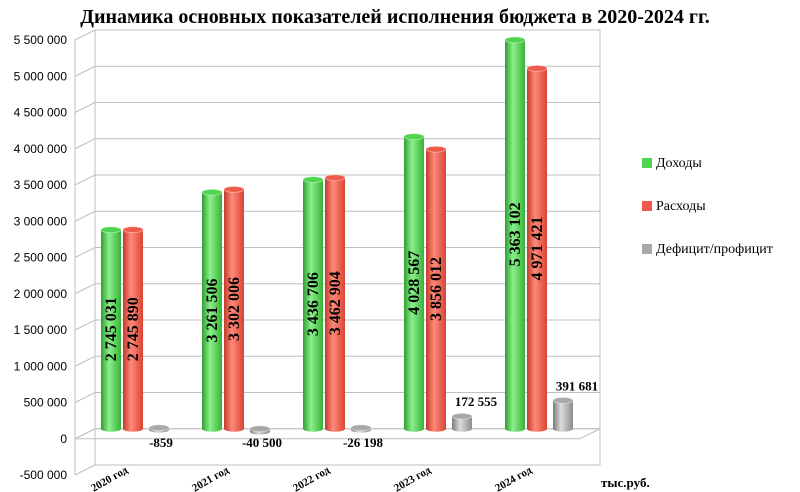  What do you see at coordinates (337, 434) in the screenshot?
I see `zero-floor` at bounding box center [337, 434].